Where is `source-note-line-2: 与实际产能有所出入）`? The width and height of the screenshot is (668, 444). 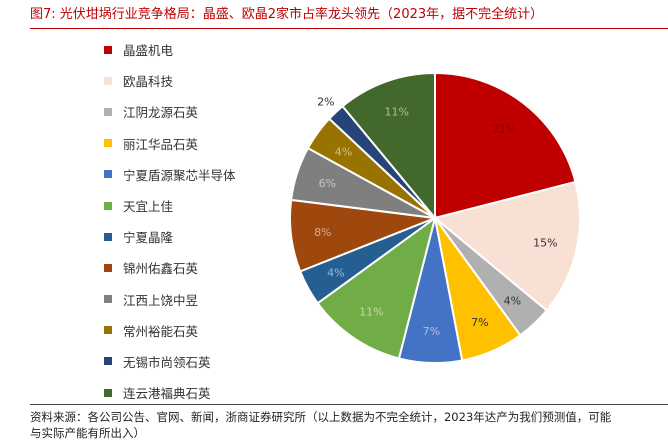 source-note-line-2: 与实际产能有所出入） is located at coordinates (87, 433).